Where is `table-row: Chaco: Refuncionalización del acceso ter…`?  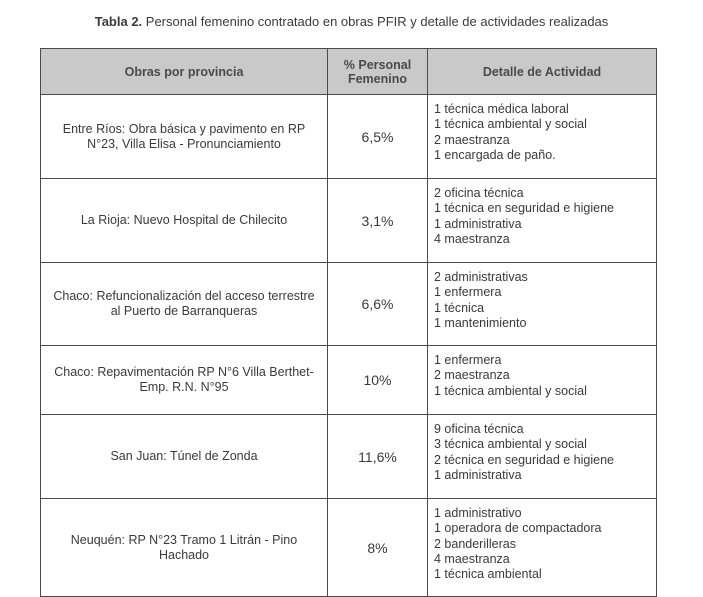 table-row: Chaco: Refuncionalización del acceso ter… is located at coordinates (348, 304).